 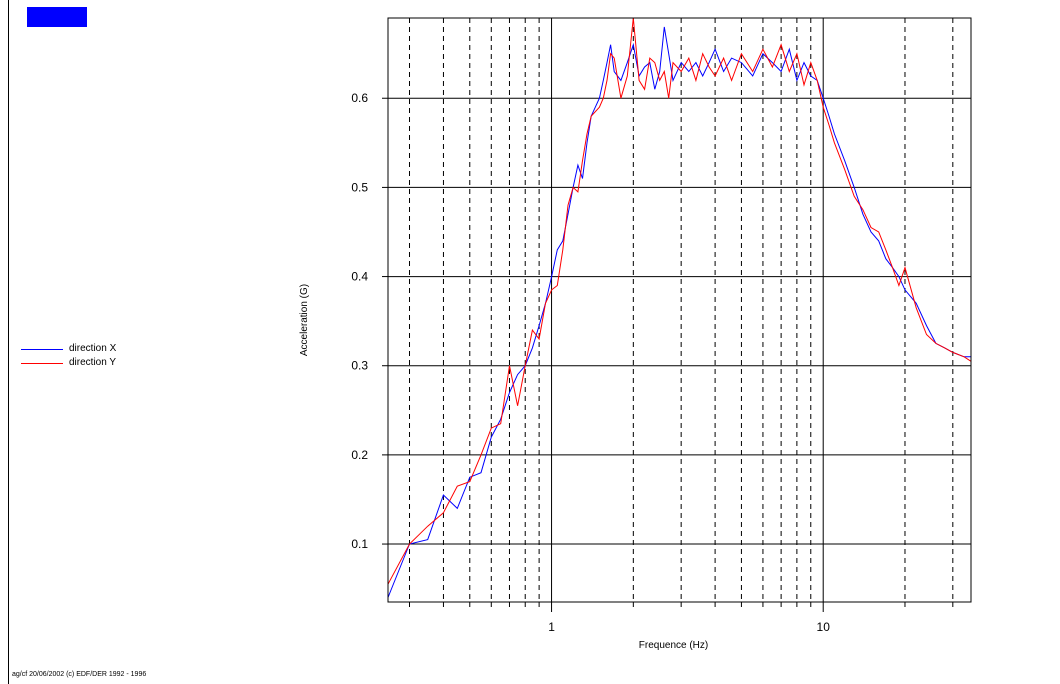 I want to click on y-tick-label: 0.1, so click(x=359, y=544).